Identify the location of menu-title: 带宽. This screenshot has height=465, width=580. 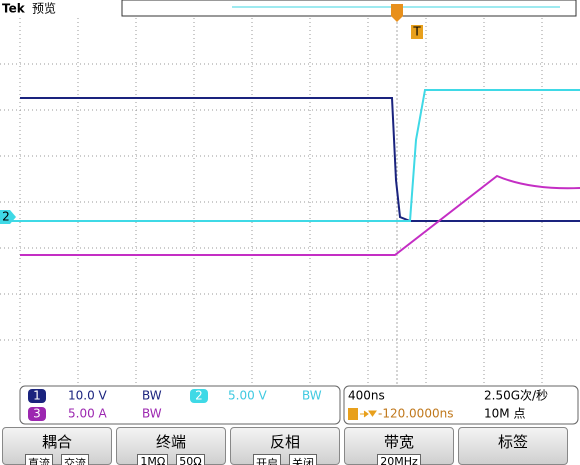
(398, 442).